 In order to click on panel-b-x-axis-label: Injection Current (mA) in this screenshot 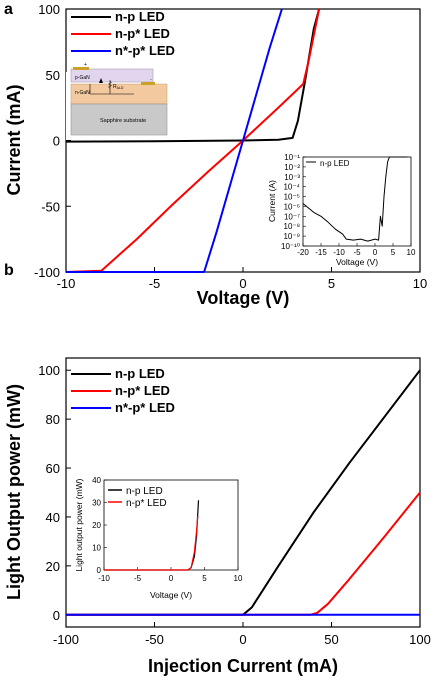, I will do `click(243, 666)`.